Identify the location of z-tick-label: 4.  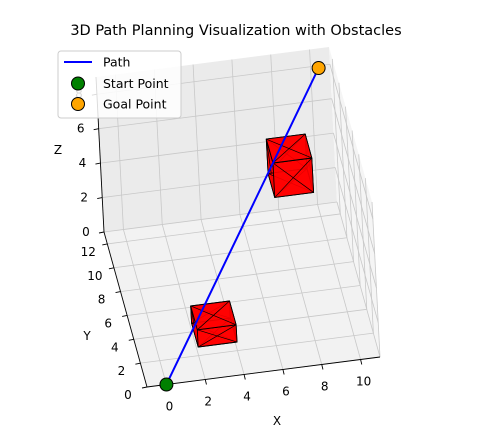
(83, 163).